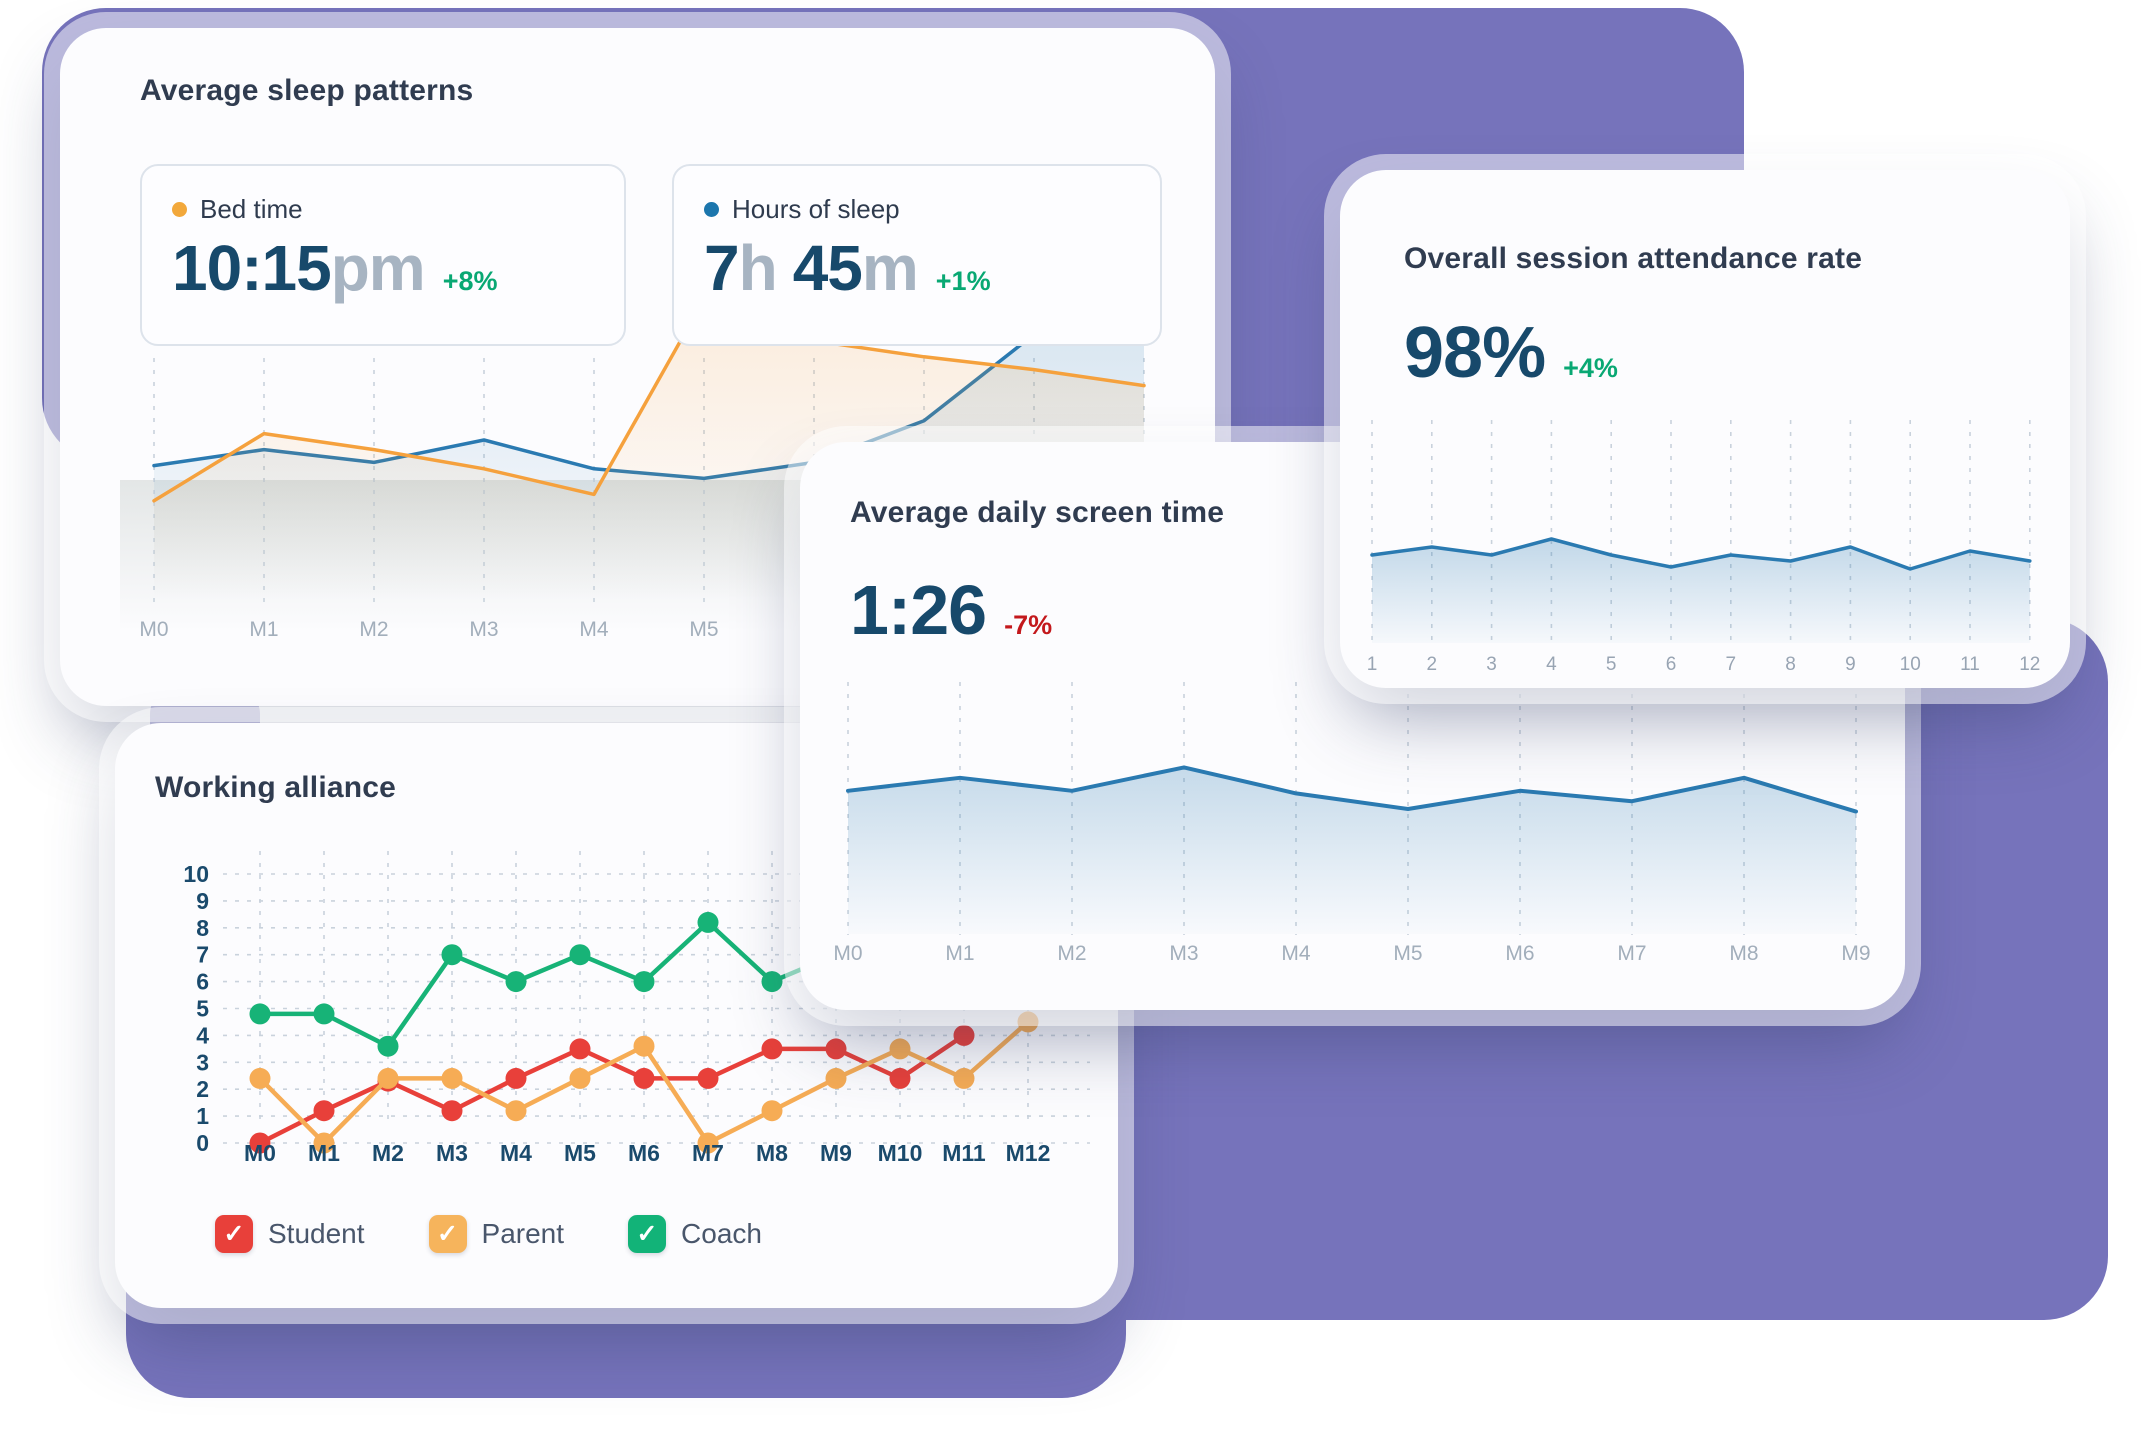 The height and width of the screenshot is (1433, 2156). Describe the element at coordinates (1590, 368) in the screenshot. I see `attendance-delta: +4%` at that location.